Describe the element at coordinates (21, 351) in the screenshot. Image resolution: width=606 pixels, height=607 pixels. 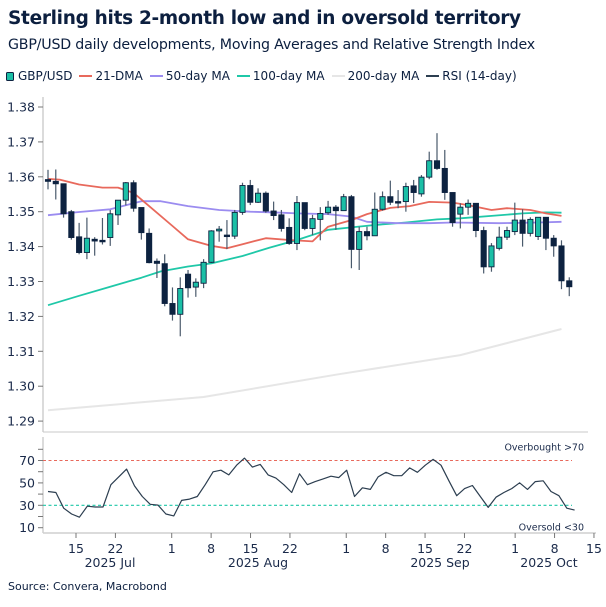
I see `y-tick-label: 1.31` at that location.